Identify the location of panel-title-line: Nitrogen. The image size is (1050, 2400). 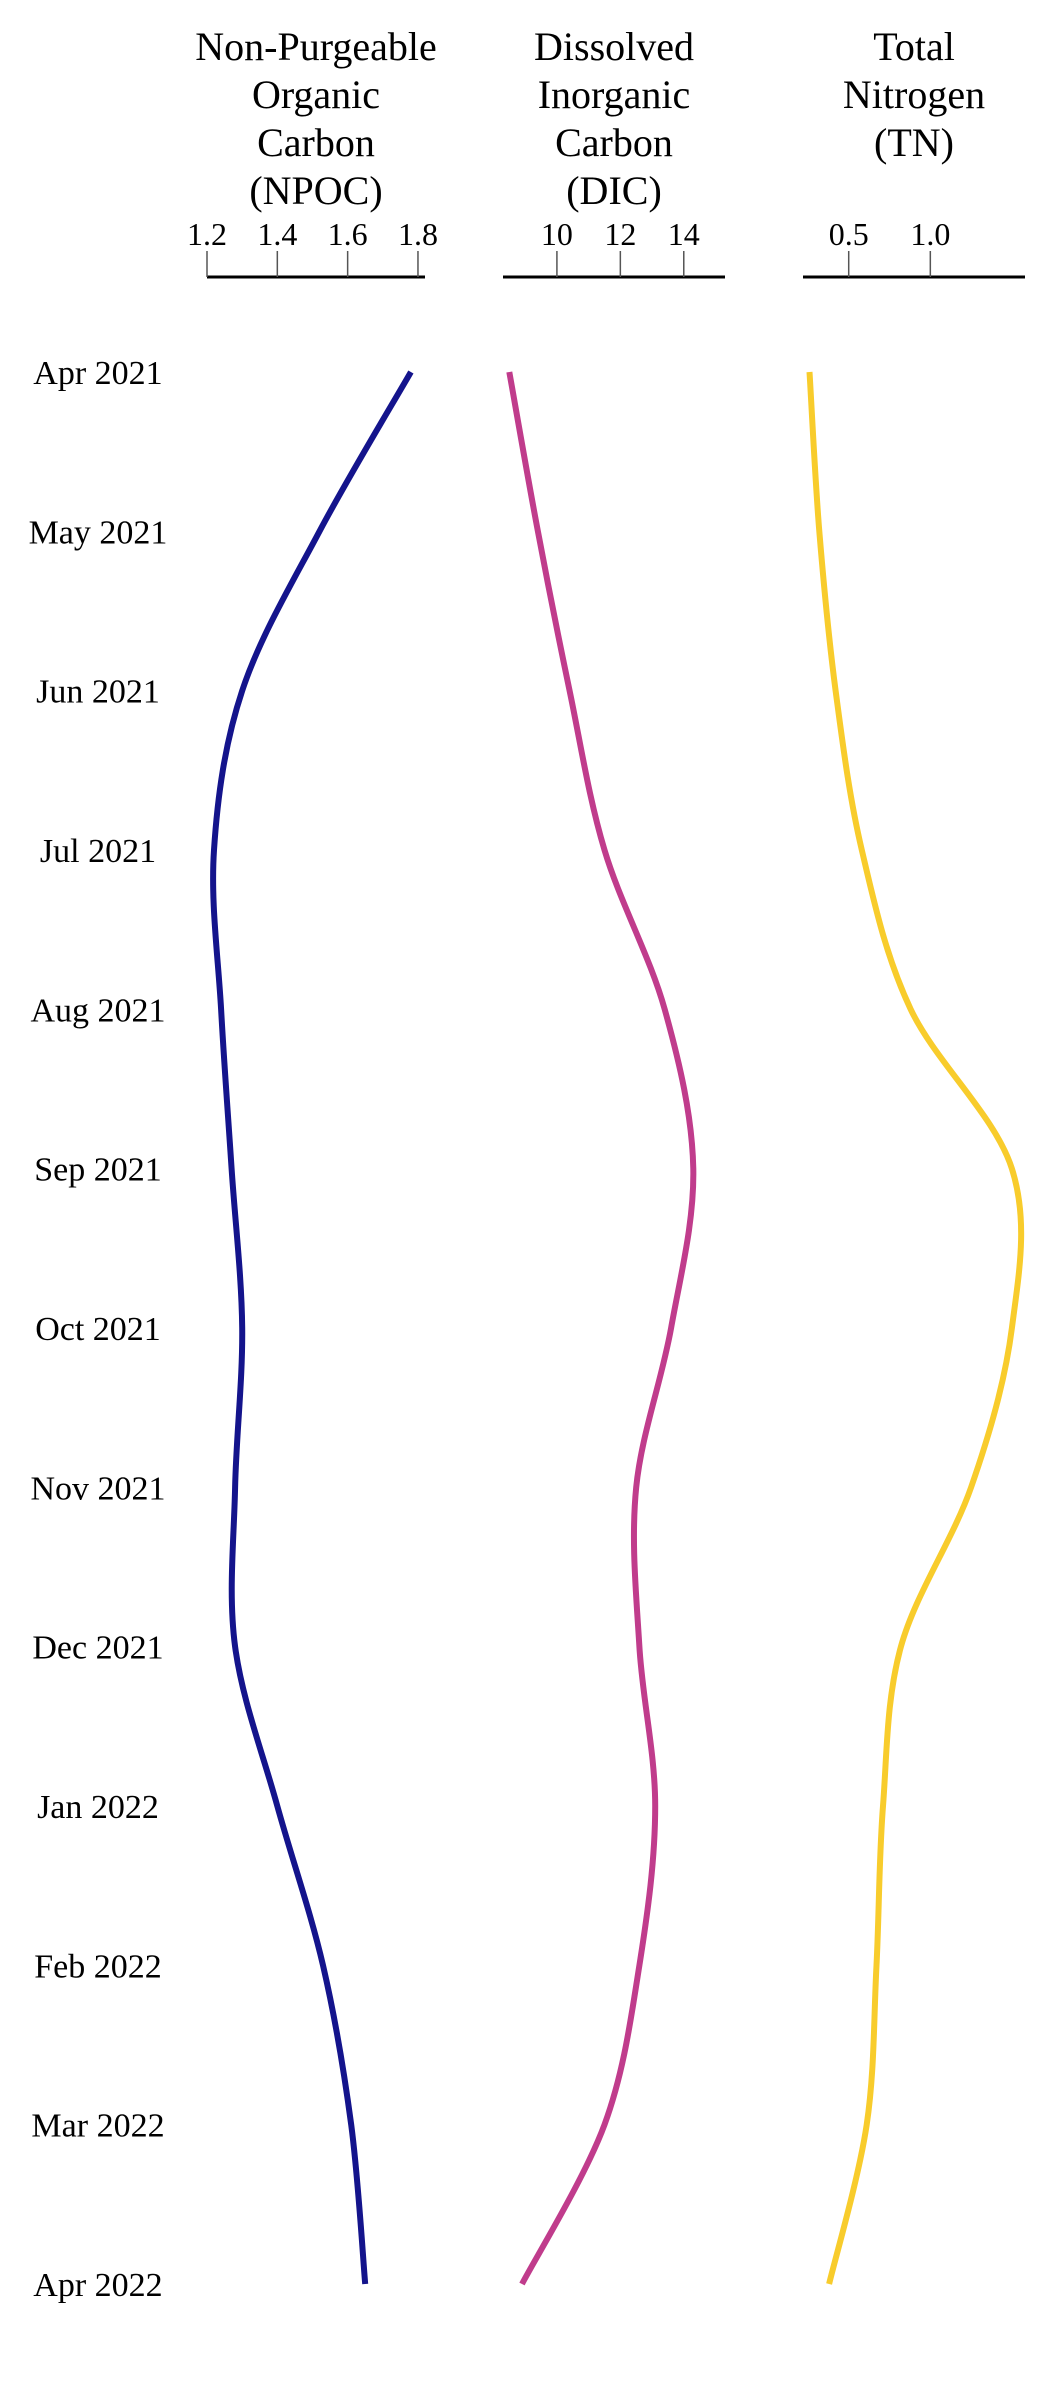
(914, 94).